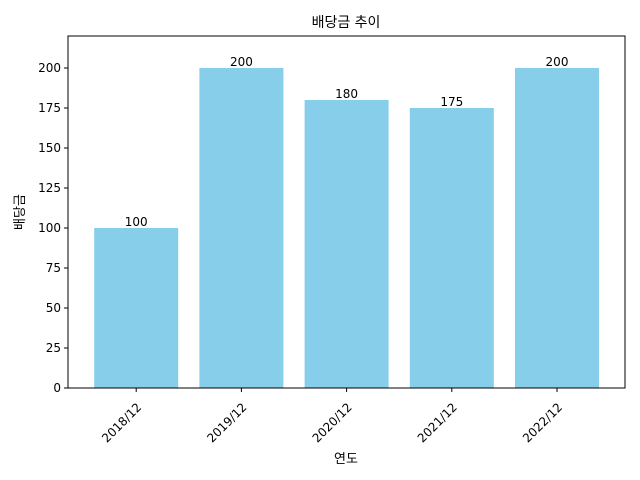 The width and height of the screenshot is (640, 480). Describe the element at coordinates (241, 62) in the screenshot. I see `data-label-2019-12: 200` at that location.